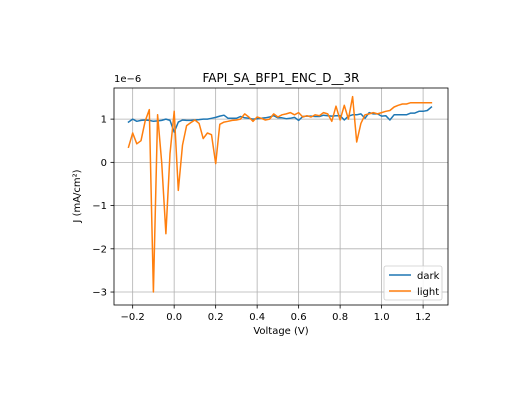 This screenshot has width=520, height=408. I want to click on y-tick-label: −2, so click(99, 249).